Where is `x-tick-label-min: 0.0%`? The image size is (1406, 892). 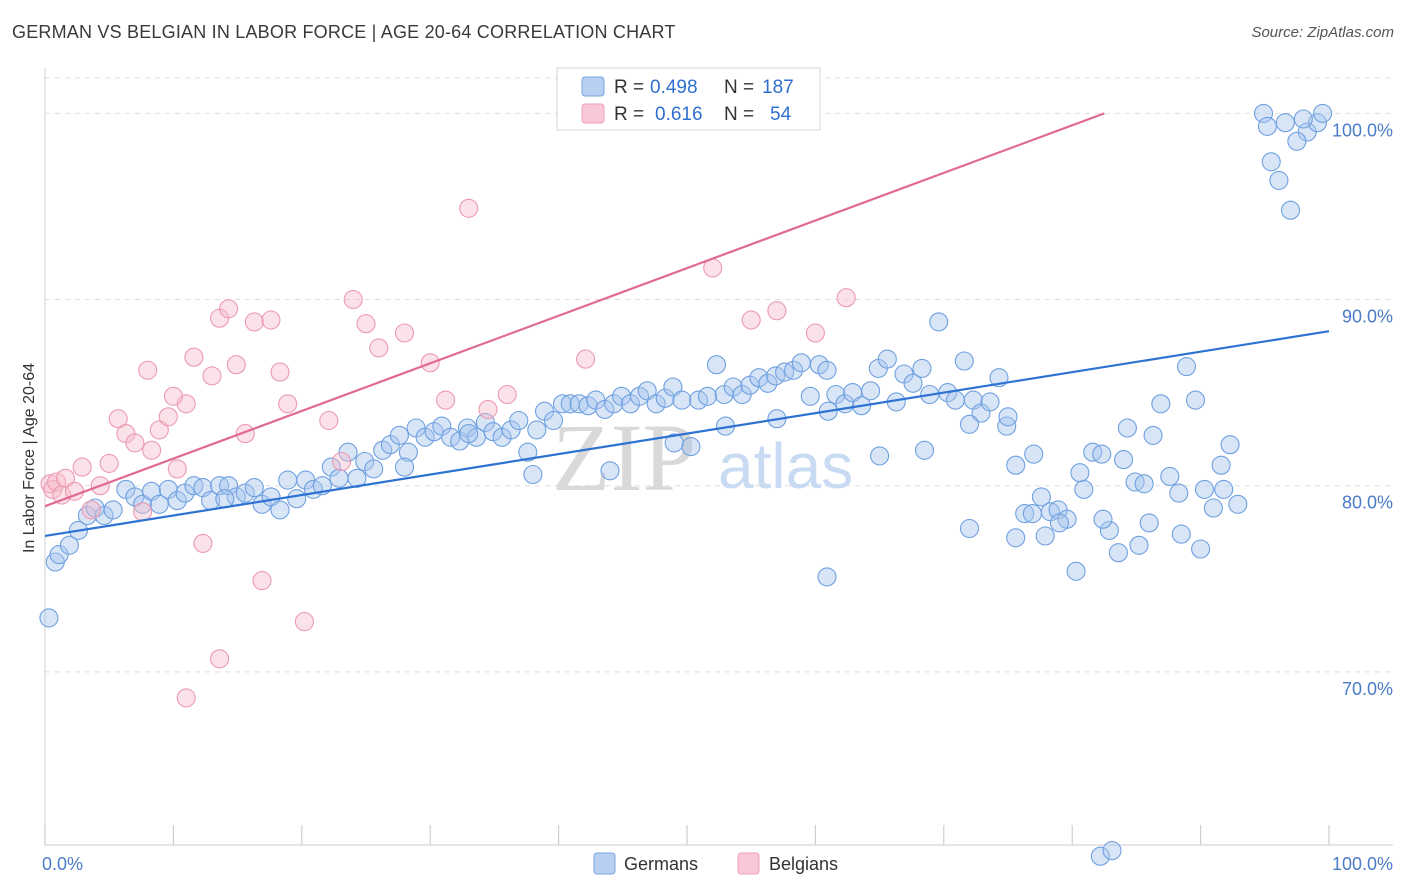 x-tick-label-min: 0.0% is located at coordinates (62, 864).